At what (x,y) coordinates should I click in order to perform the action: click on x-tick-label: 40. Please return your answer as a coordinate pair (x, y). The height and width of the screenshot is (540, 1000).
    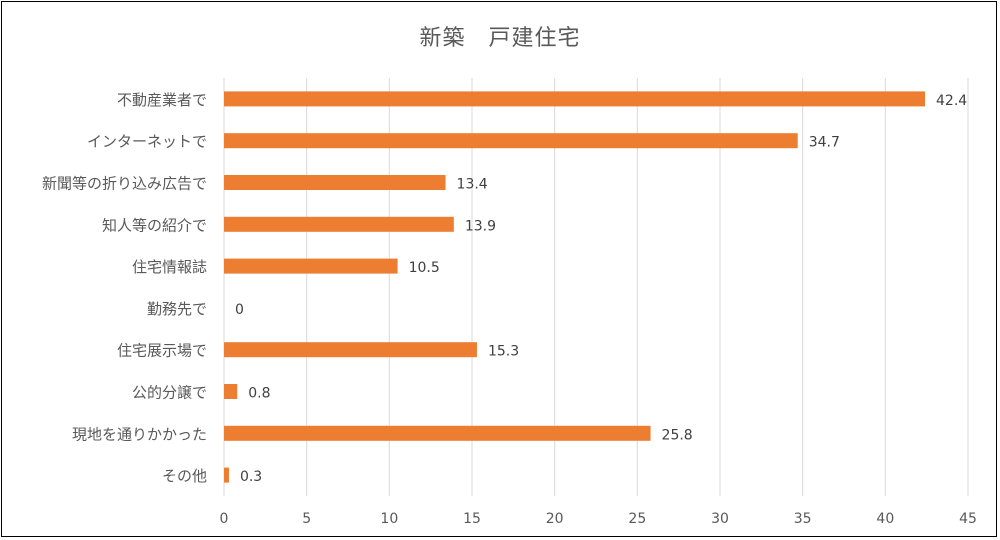
    Looking at the image, I should click on (885, 519).